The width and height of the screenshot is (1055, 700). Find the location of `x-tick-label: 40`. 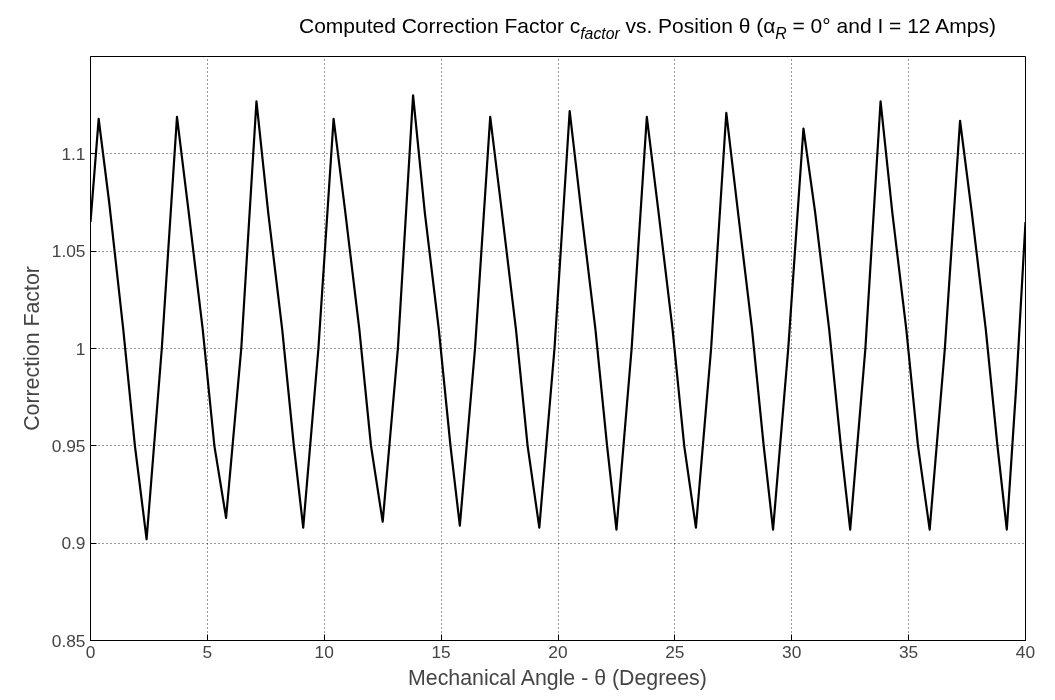

x-tick-label: 40 is located at coordinates (1025, 651).